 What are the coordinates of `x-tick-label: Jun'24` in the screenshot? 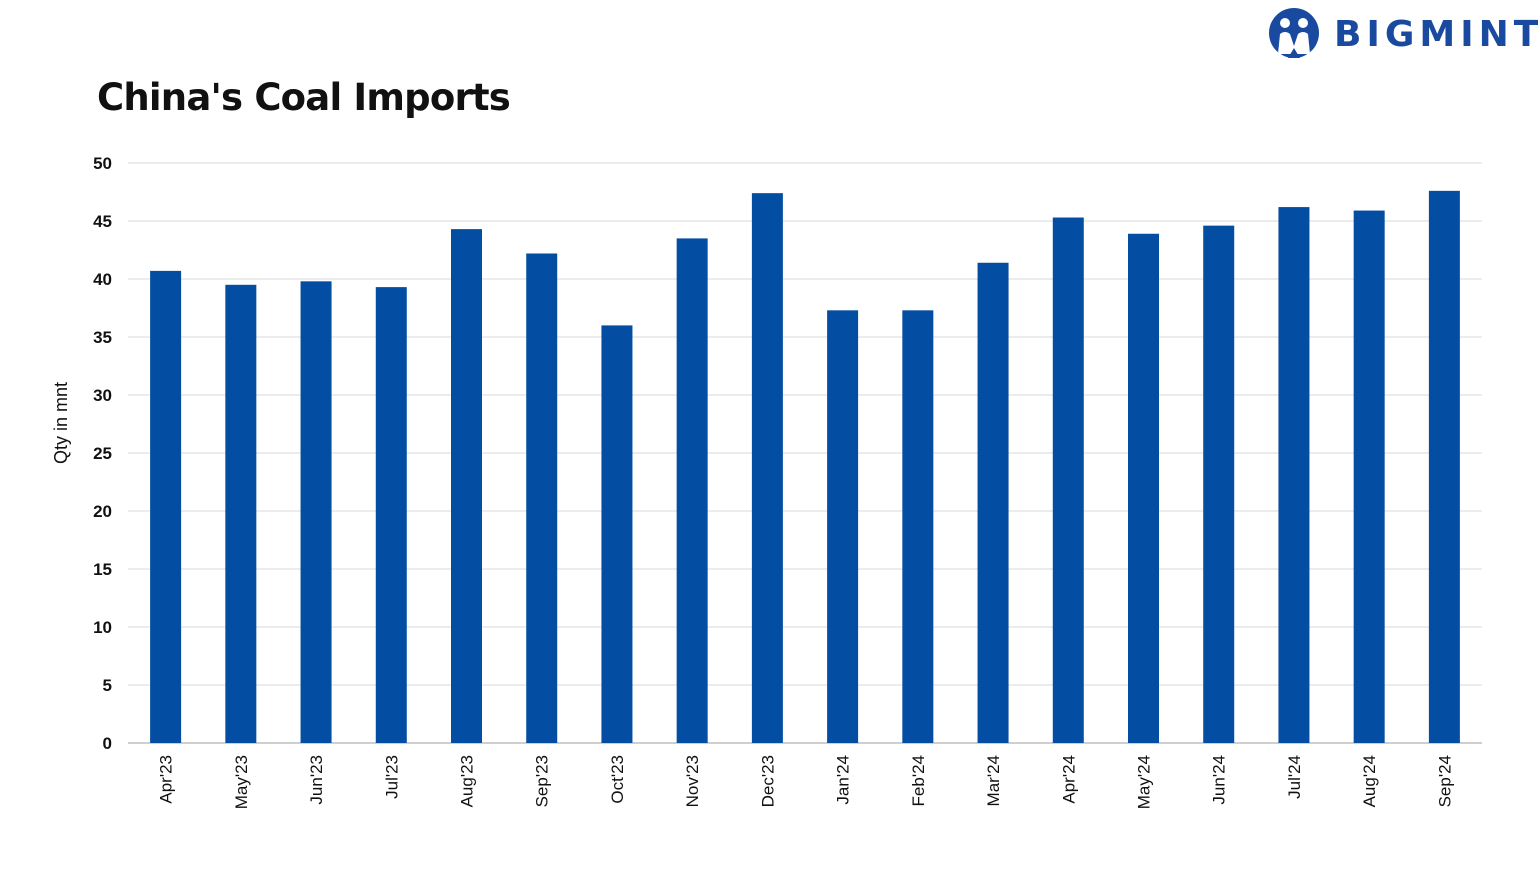 It's located at (1219, 780).